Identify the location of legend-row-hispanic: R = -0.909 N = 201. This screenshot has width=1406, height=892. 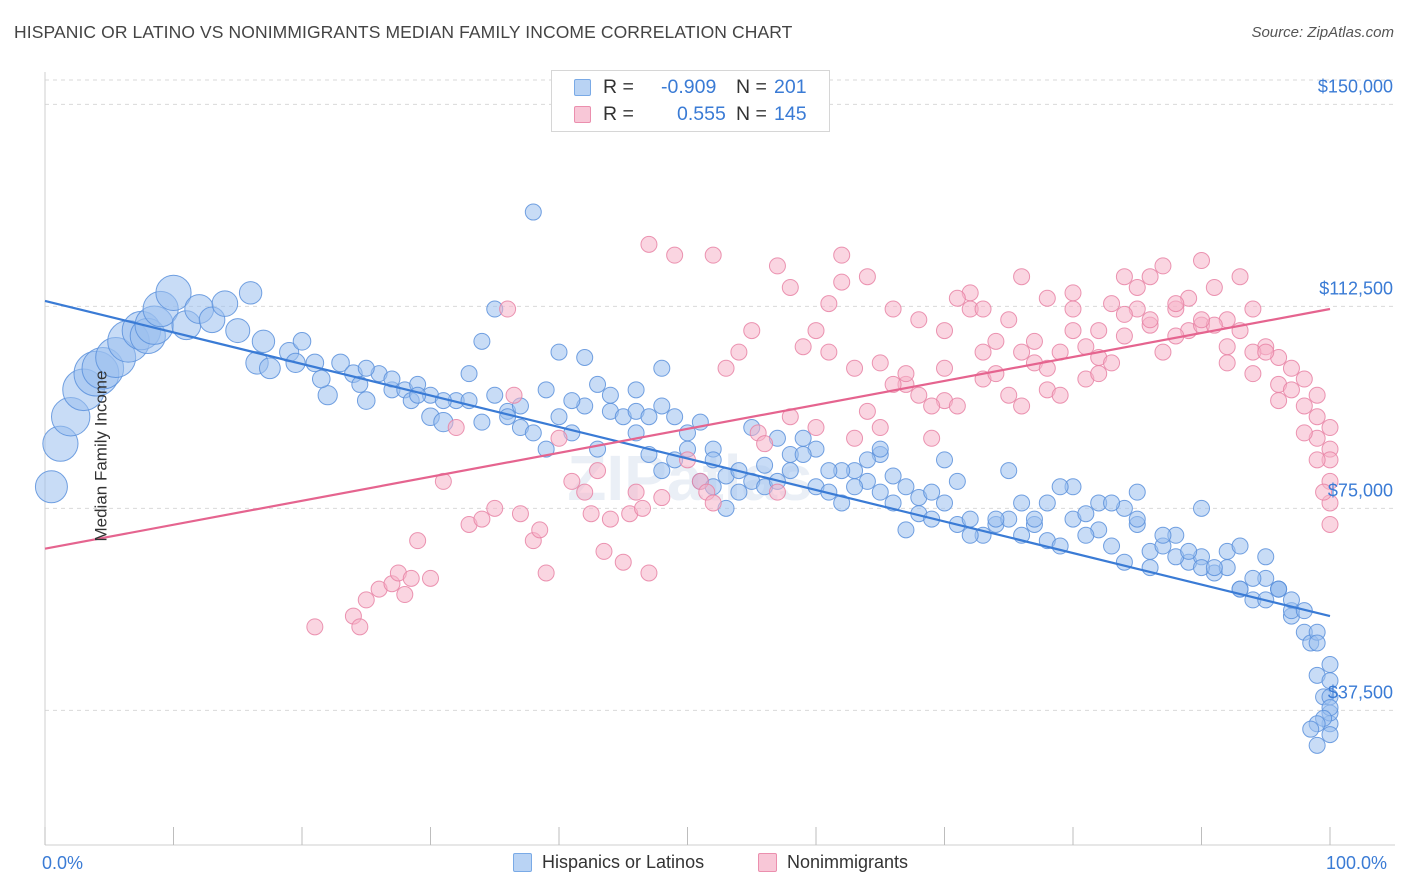
(690, 87).